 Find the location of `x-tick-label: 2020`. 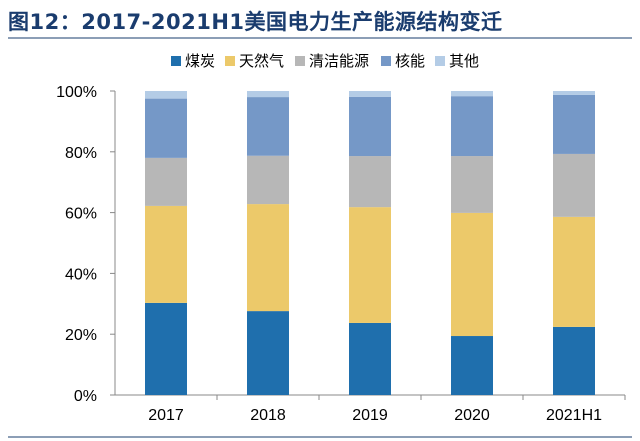

x-tick-label: 2020 is located at coordinates (472, 415).